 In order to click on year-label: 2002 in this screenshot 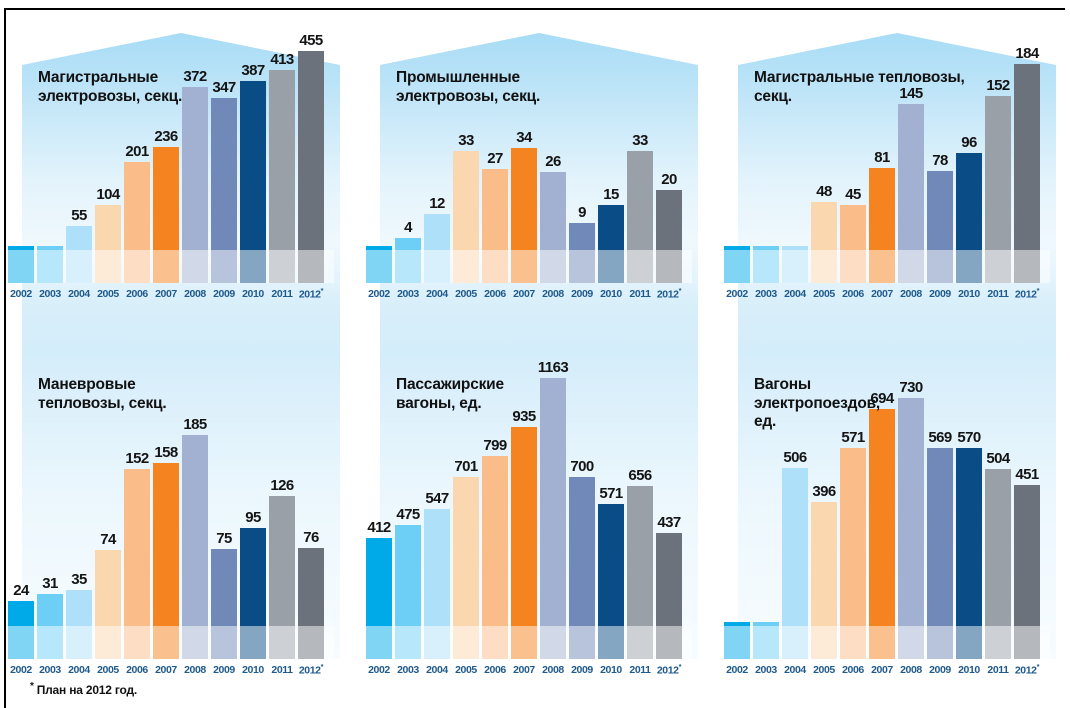, I will do `click(737, 670)`.